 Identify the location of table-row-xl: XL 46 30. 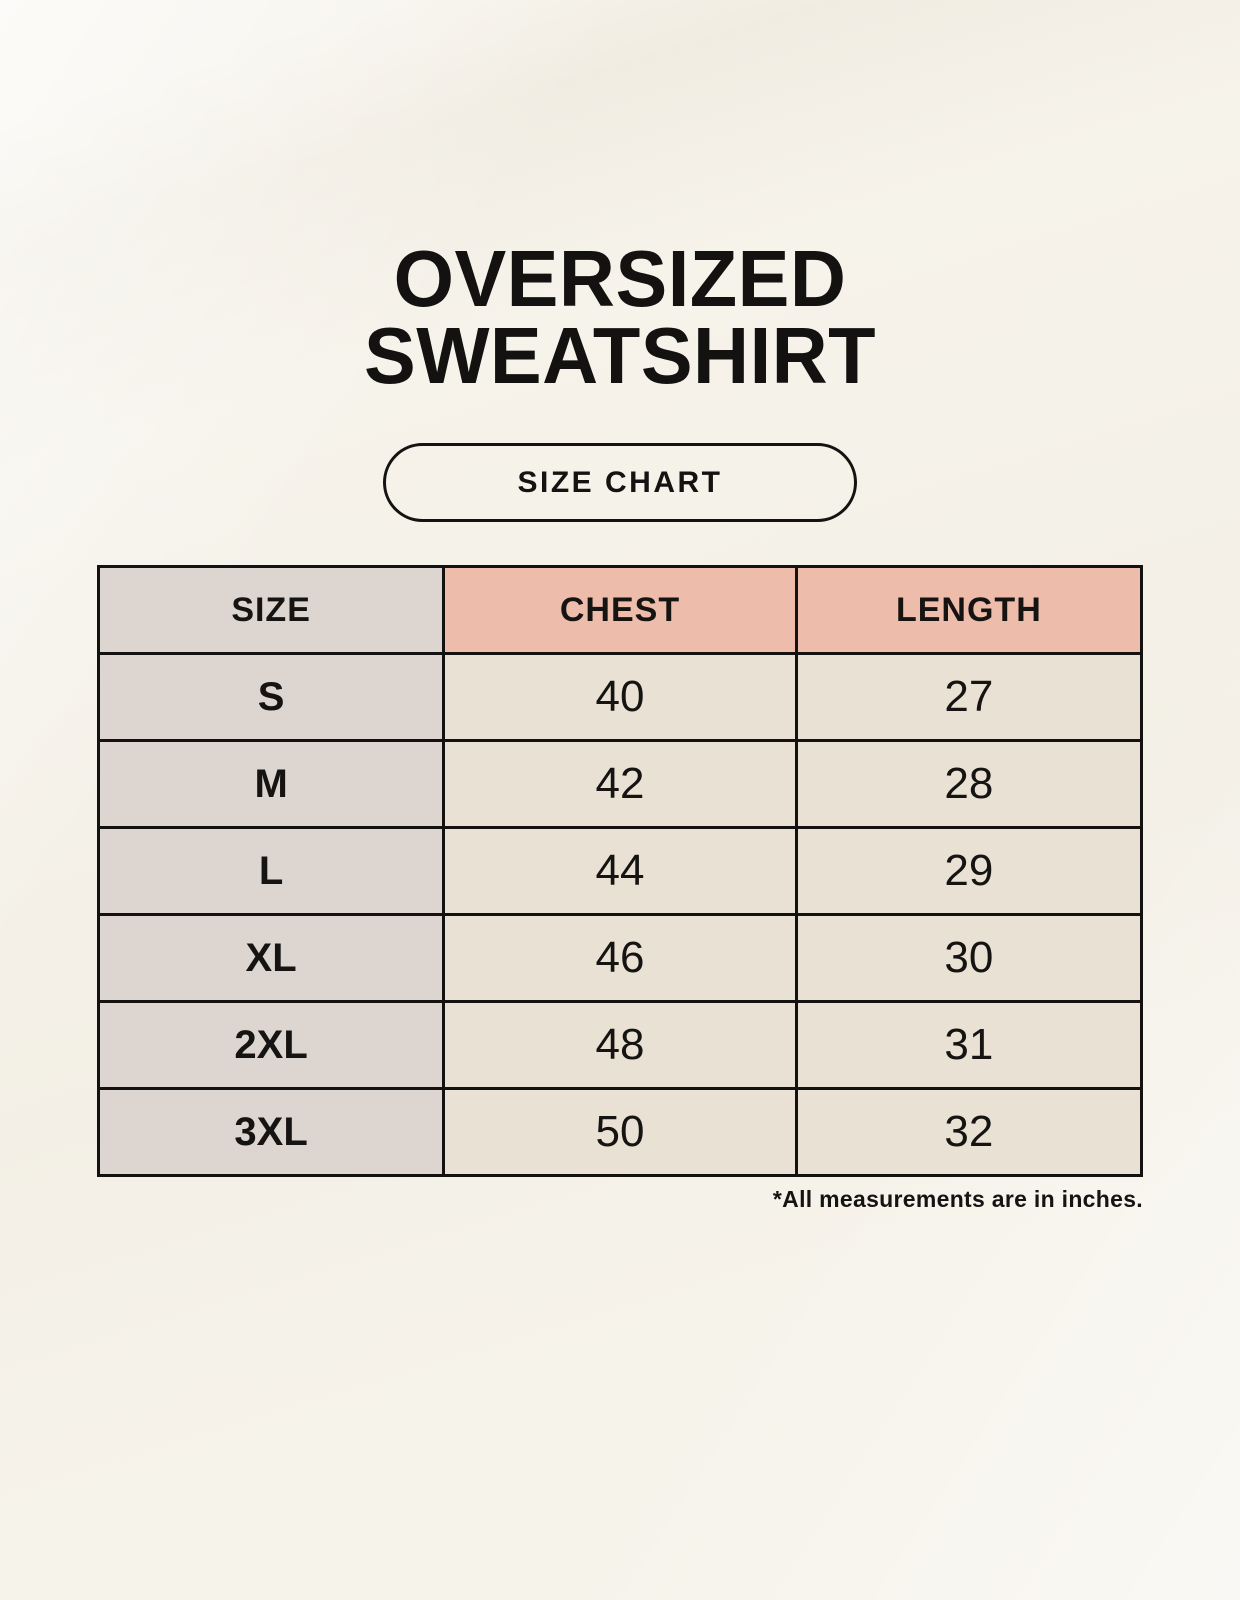
(620, 958).